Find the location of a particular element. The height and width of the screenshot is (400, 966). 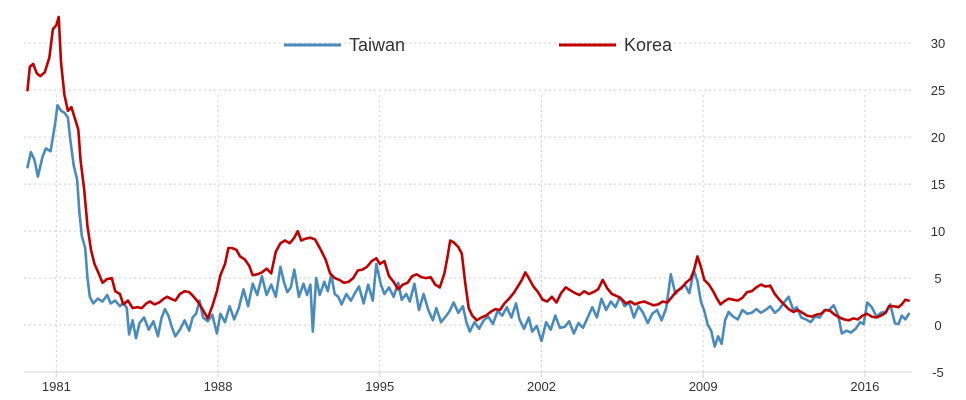

y-tick-label: 0 is located at coordinates (937, 325).